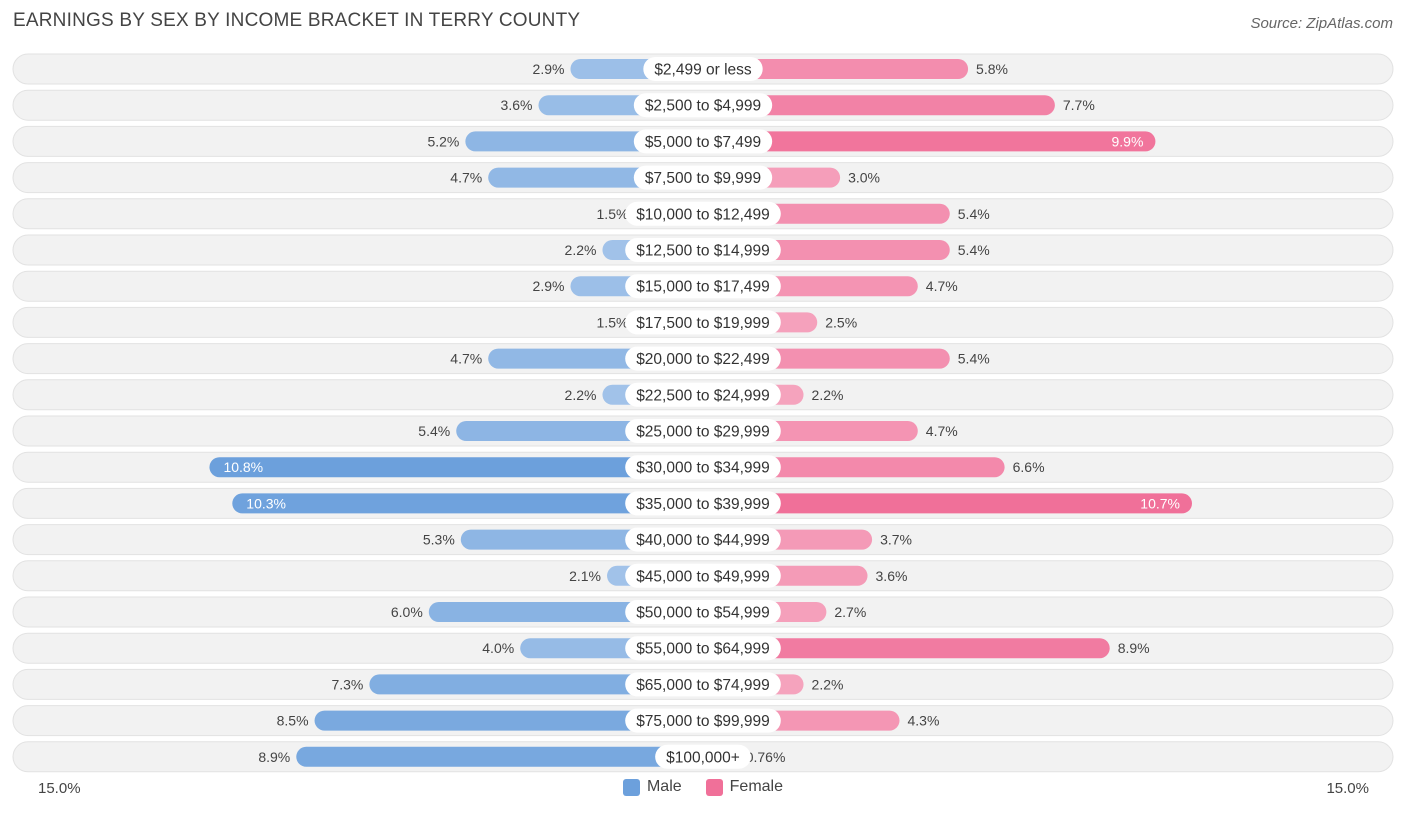 The width and height of the screenshot is (1406, 813). I want to click on category-label: $100,000+, so click(703, 757).